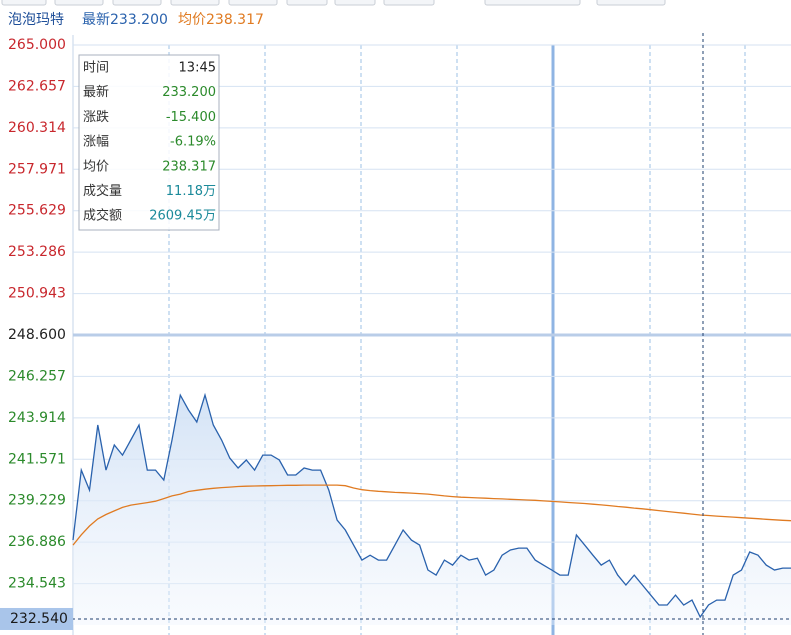 The height and width of the screenshot is (635, 791). Describe the element at coordinates (191, 191) in the screenshot. I see `tooltip-value: 11.18万` at that location.